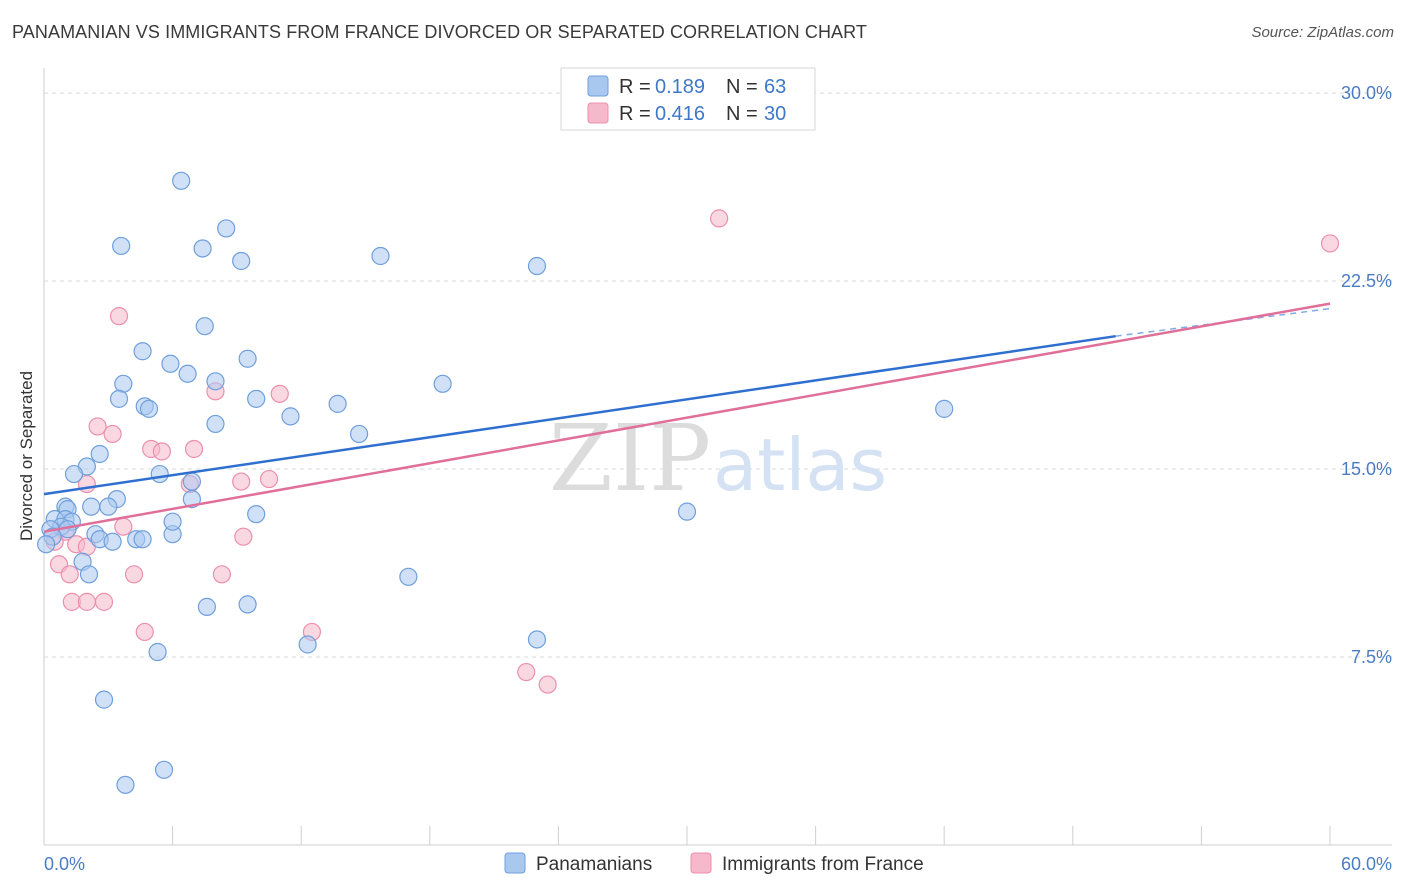 The image size is (1406, 892). I want to click on legend: R = 0.189 N = 63 R = 0.416 N = 30, so click(688, 99).